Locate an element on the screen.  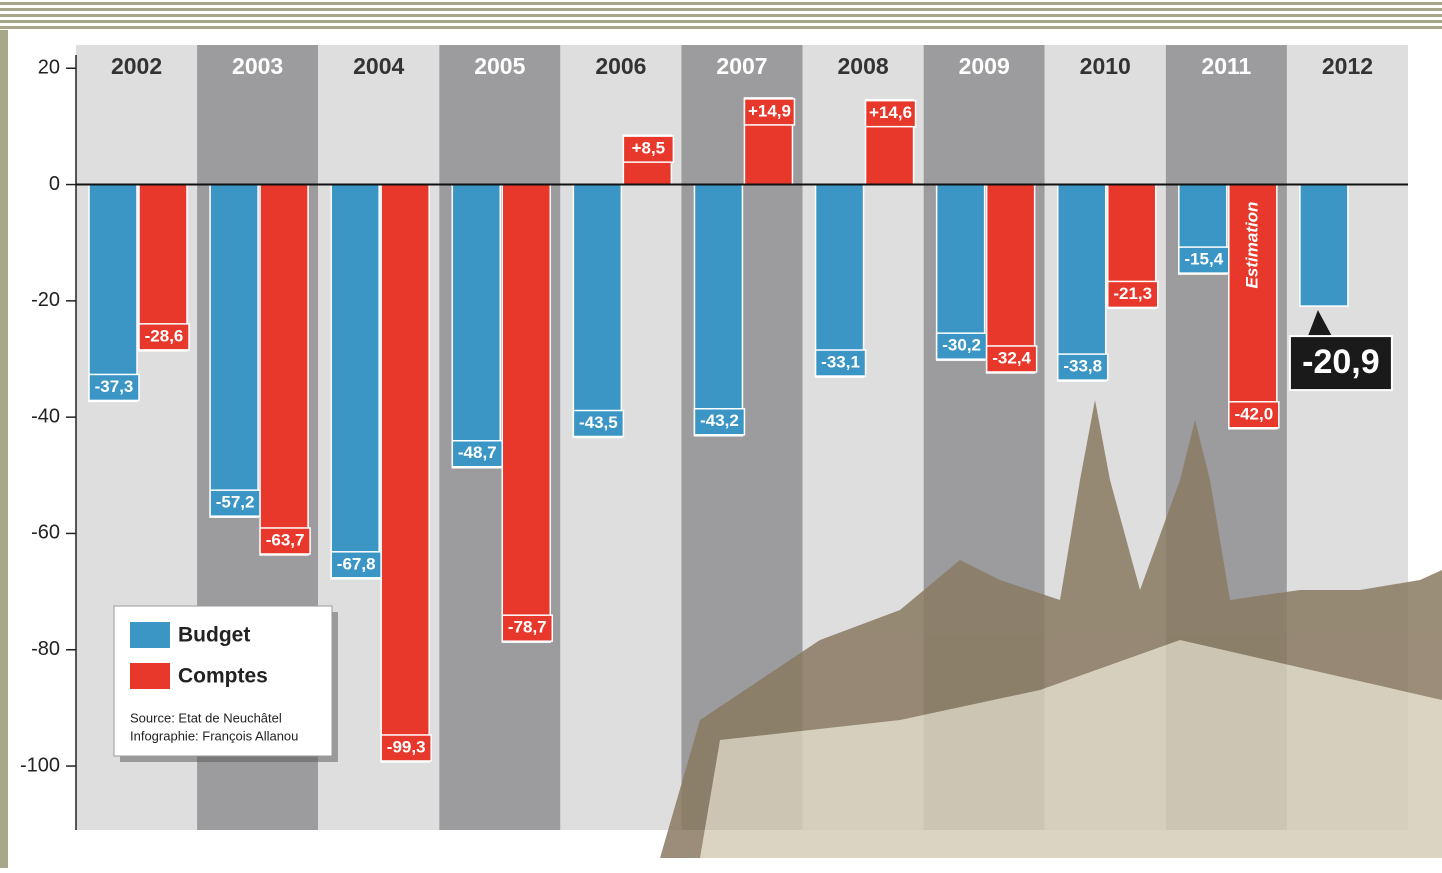
y-tick-label: -40 is located at coordinates (45, 416).